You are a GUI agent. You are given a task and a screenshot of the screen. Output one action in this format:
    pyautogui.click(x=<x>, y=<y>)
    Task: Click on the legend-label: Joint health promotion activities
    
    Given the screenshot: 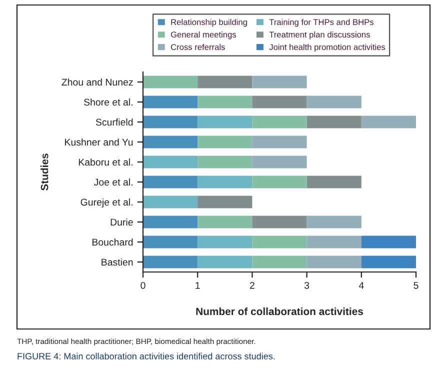 What is the action you would take?
    pyautogui.click(x=327, y=48)
    